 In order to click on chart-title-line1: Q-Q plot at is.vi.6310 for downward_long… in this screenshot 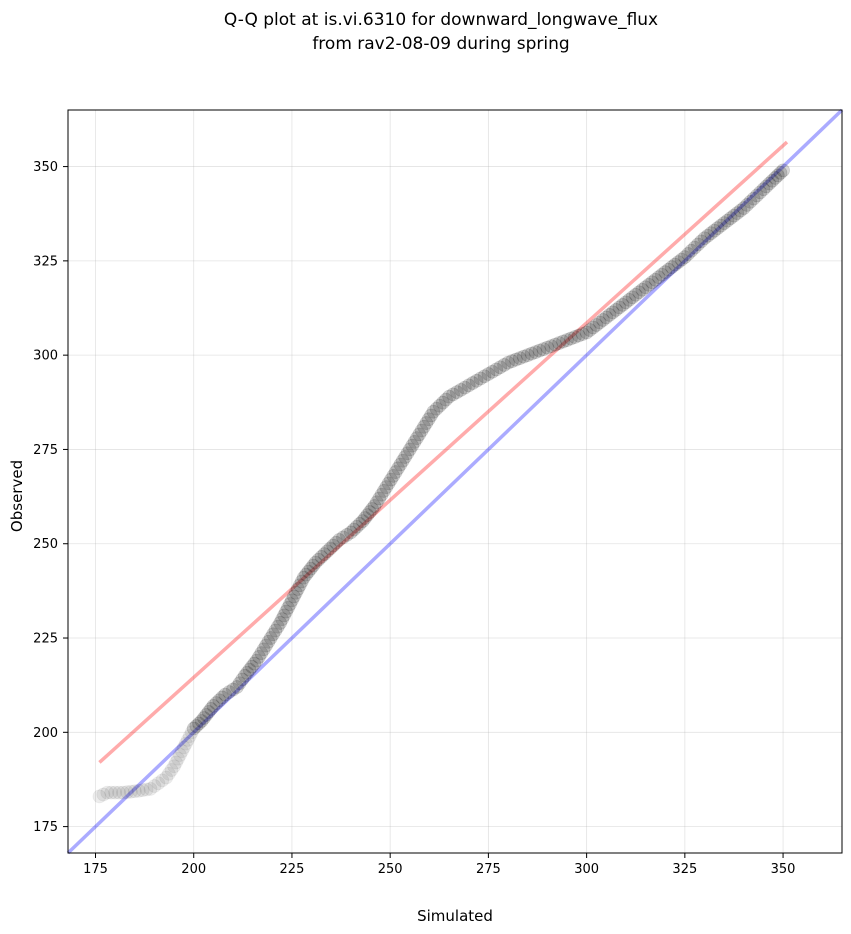, I will do `click(441, 20)`.